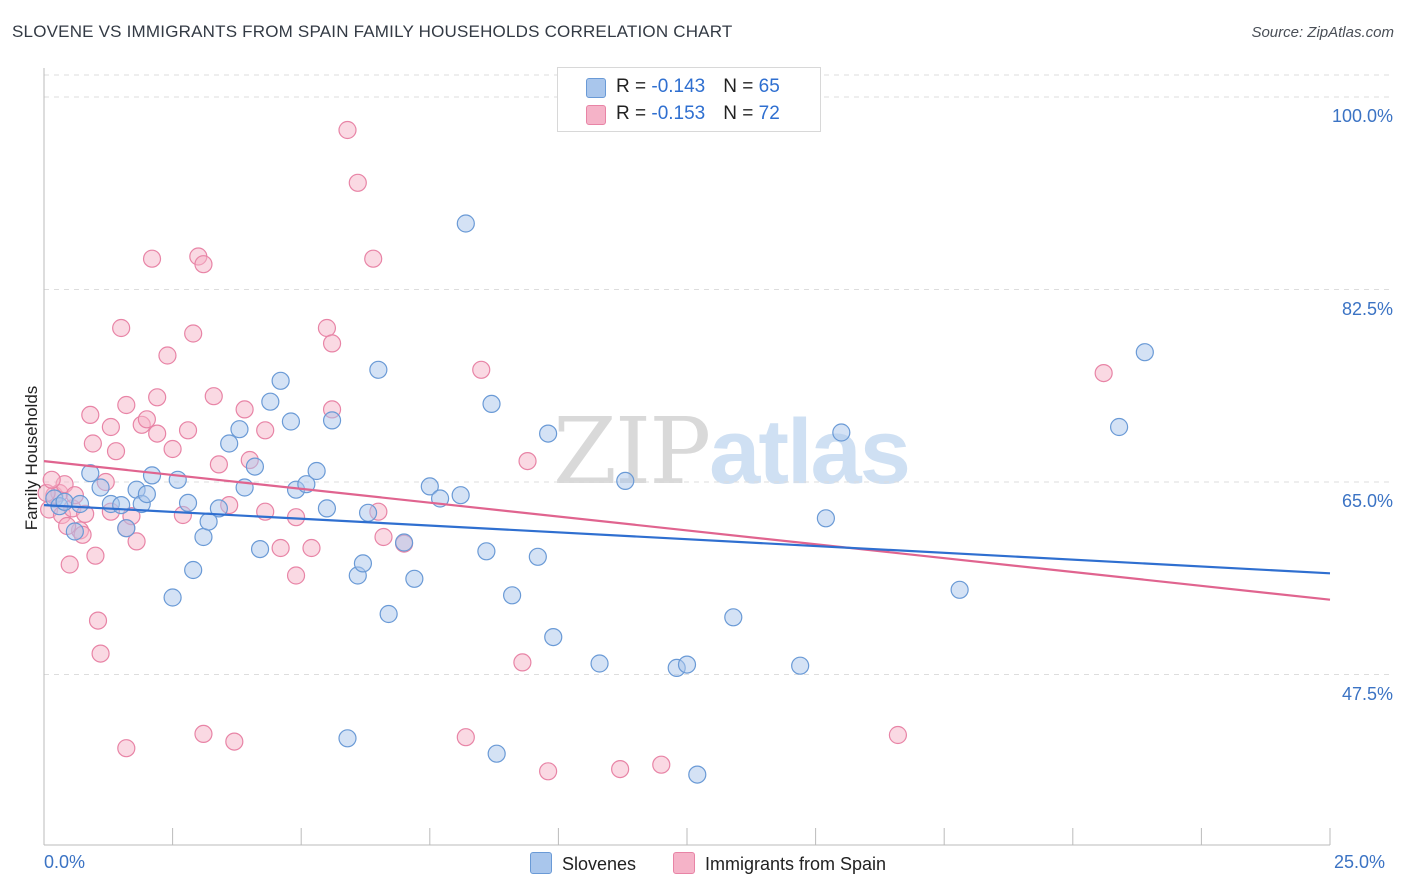  Describe the element at coordinates (1322, 32) in the screenshot. I see `source-label: Source: ZipAtlas.com` at that location.